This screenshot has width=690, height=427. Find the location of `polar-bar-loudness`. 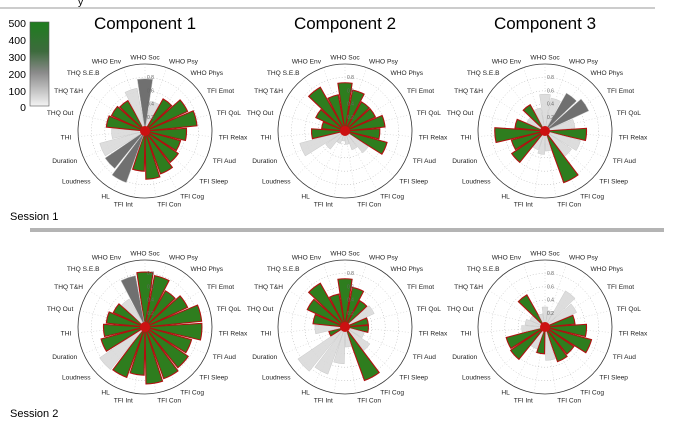

polar-bar-loudness is located at coordinates (122, 348).